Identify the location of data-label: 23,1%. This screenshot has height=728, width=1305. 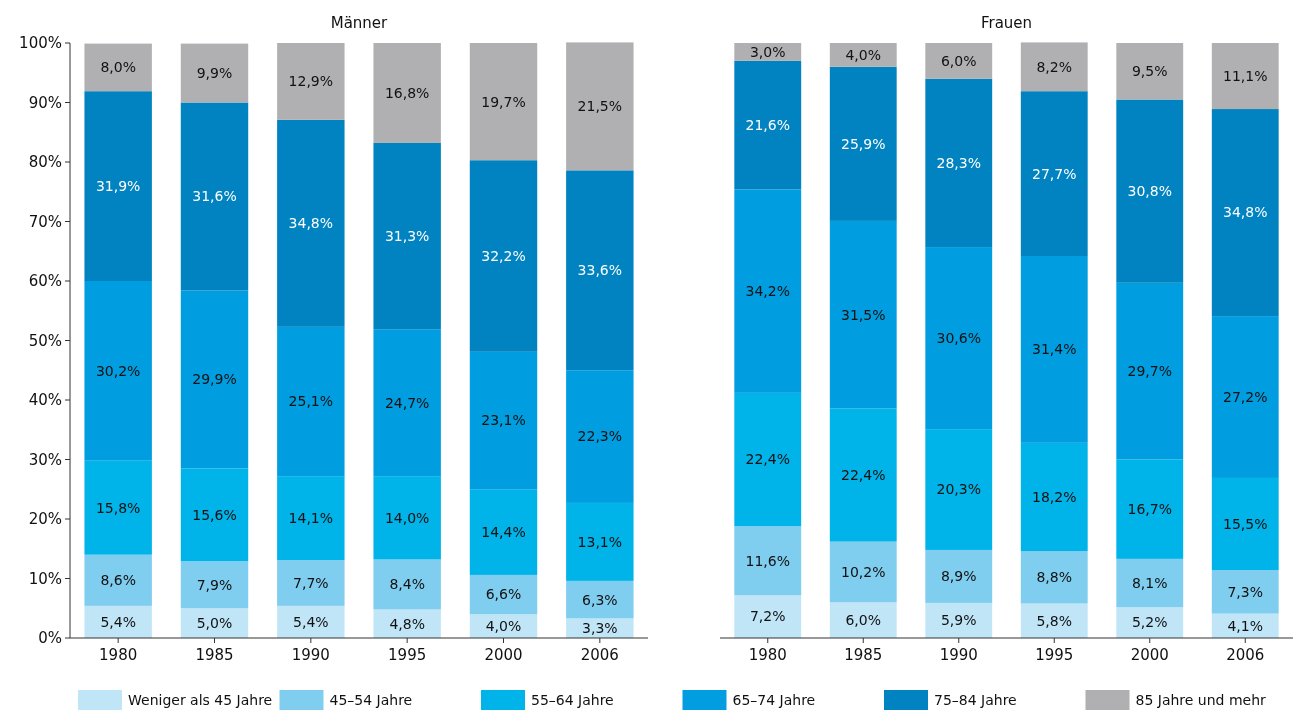
(503, 420).